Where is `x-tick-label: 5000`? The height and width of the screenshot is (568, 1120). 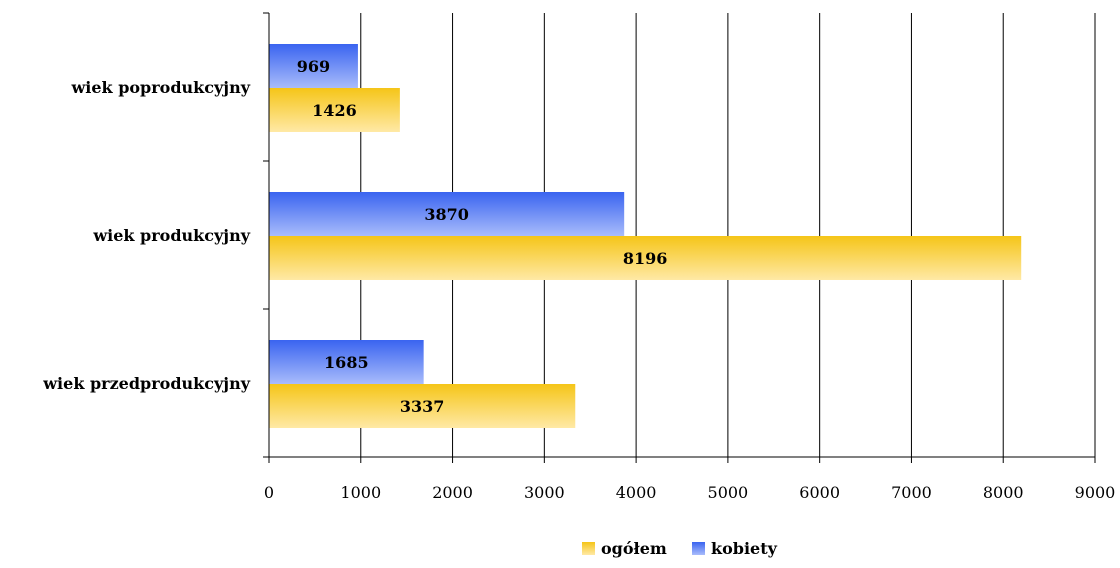 x-tick-label: 5000 is located at coordinates (728, 492).